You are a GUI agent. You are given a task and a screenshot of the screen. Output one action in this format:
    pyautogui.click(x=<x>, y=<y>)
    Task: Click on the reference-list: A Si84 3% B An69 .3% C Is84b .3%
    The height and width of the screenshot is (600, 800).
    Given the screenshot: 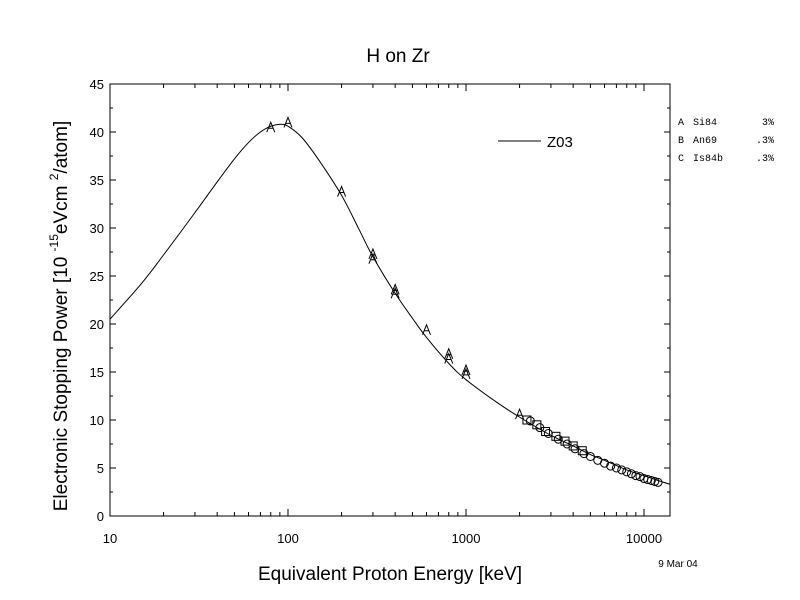 What is the action you would take?
    pyautogui.click(x=726, y=141)
    